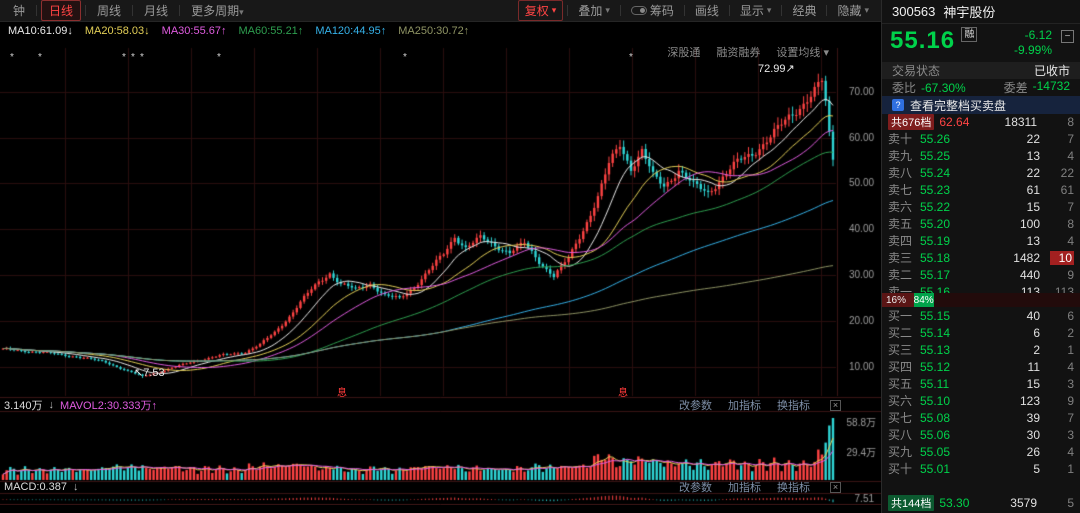  What do you see at coordinates (1067, 36) in the screenshot?
I see `collapse-panel-button: −` at bounding box center [1067, 36].